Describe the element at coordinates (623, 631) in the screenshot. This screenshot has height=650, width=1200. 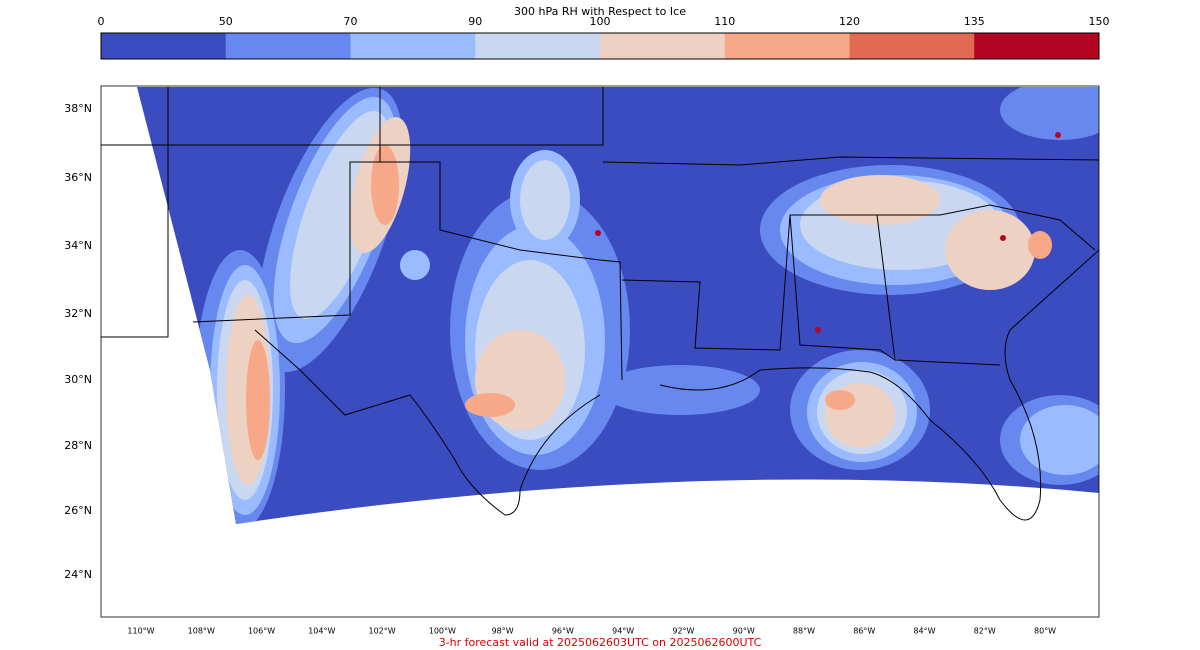
I see `lon-label: 94°W` at that location.